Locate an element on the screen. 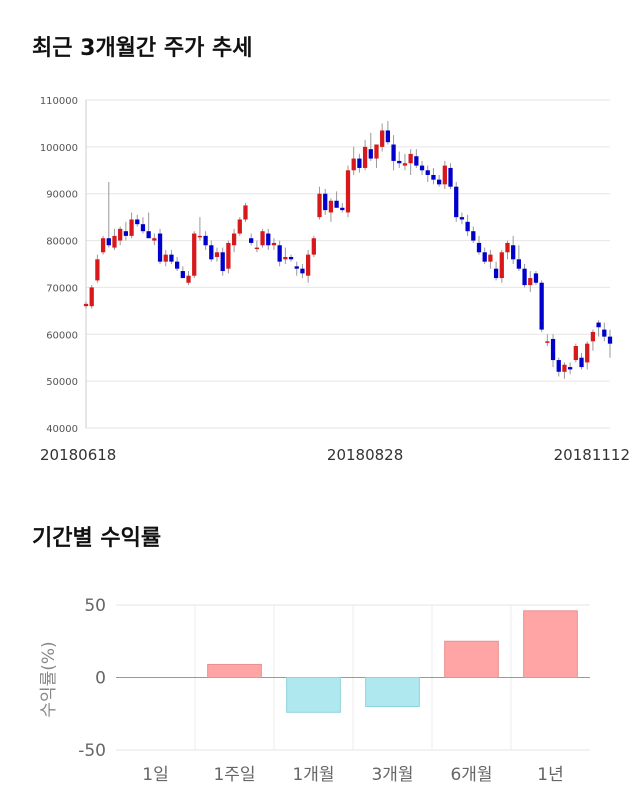 The height and width of the screenshot is (810, 640). y-tick-label: 90000 is located at coordinates (62, 195).